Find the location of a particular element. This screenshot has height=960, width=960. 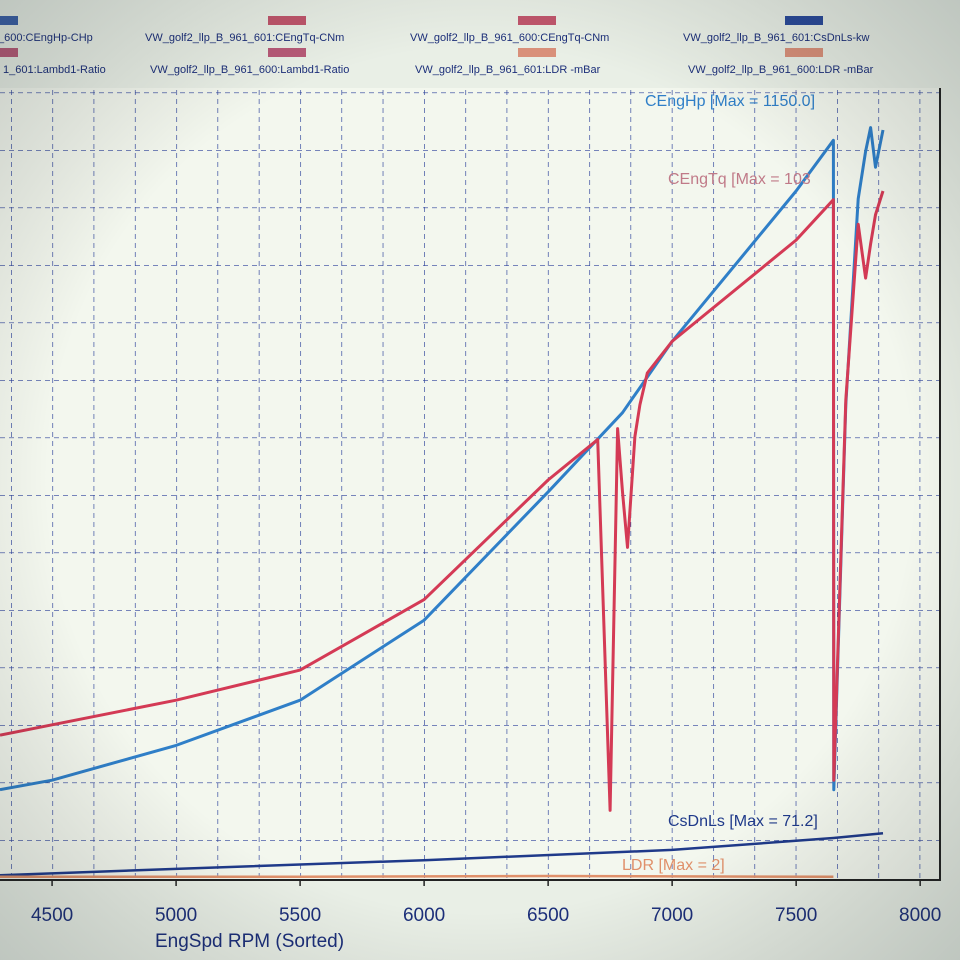

legend-label: _600:CEngHp-CHp is located at coordinates (46, 38).